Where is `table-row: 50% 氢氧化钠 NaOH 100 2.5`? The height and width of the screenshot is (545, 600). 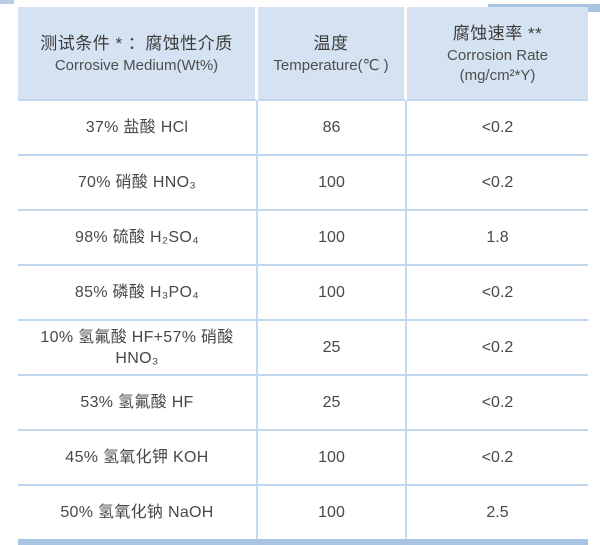 table-row: 50% 氢氧化钠 NaOH 100 2.5 is located at coordinates (303, 512).